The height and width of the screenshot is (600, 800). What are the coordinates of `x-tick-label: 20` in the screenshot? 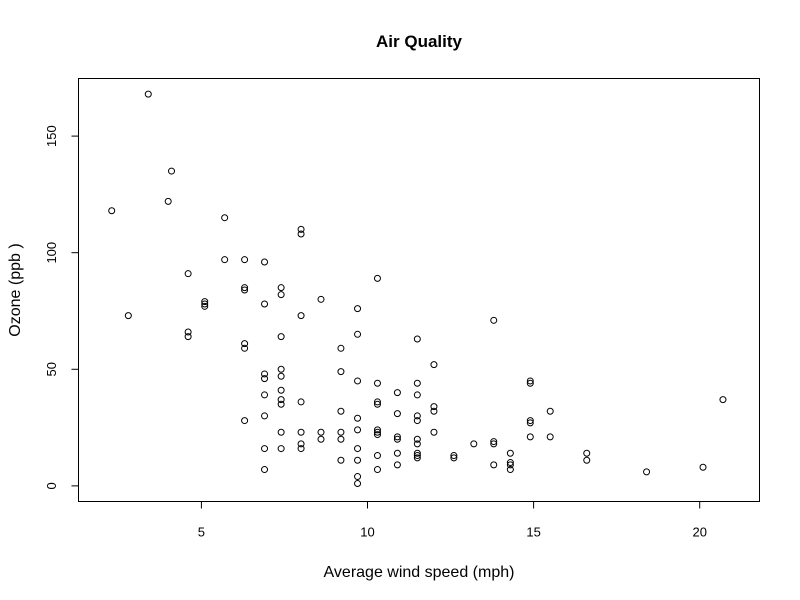 It's located at (699, 532).